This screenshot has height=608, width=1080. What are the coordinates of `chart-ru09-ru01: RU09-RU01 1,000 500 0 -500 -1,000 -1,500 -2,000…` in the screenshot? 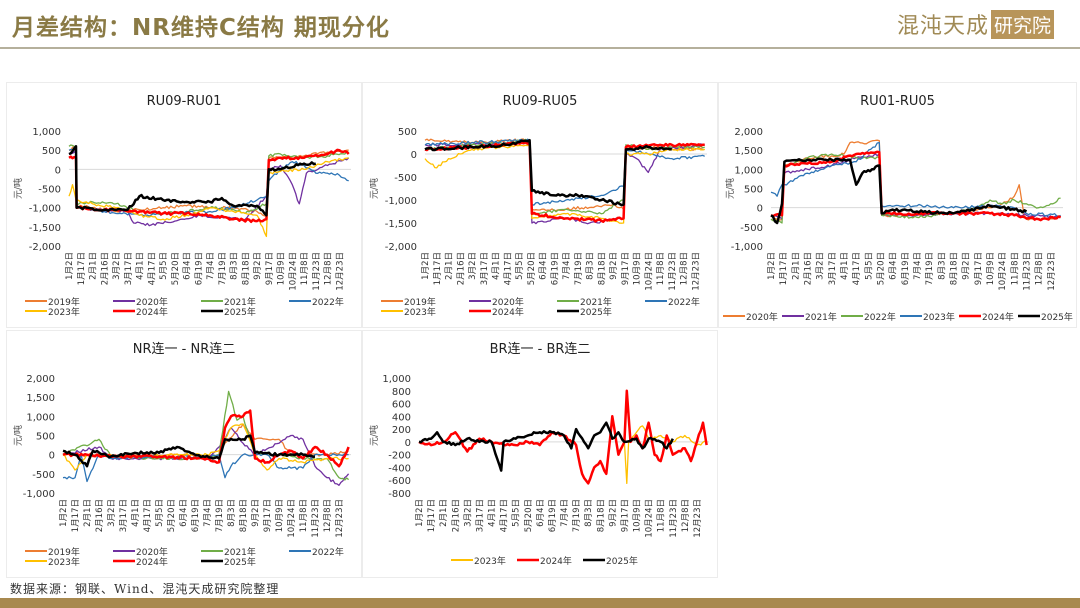 It's located at (184, 205).